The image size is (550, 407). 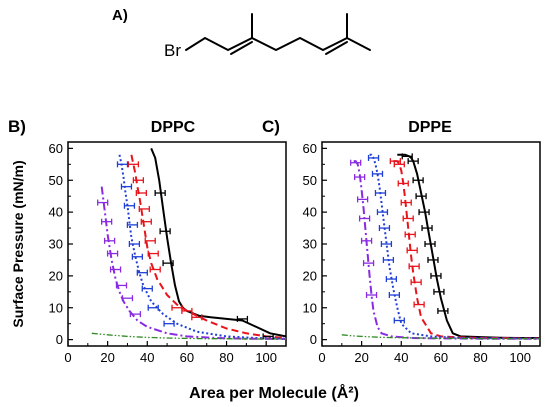 What do you see at coordinates (56, 275) in the screenshot?
I see `dppc-y-tick-label: 20` at bounding box center [56, 275].